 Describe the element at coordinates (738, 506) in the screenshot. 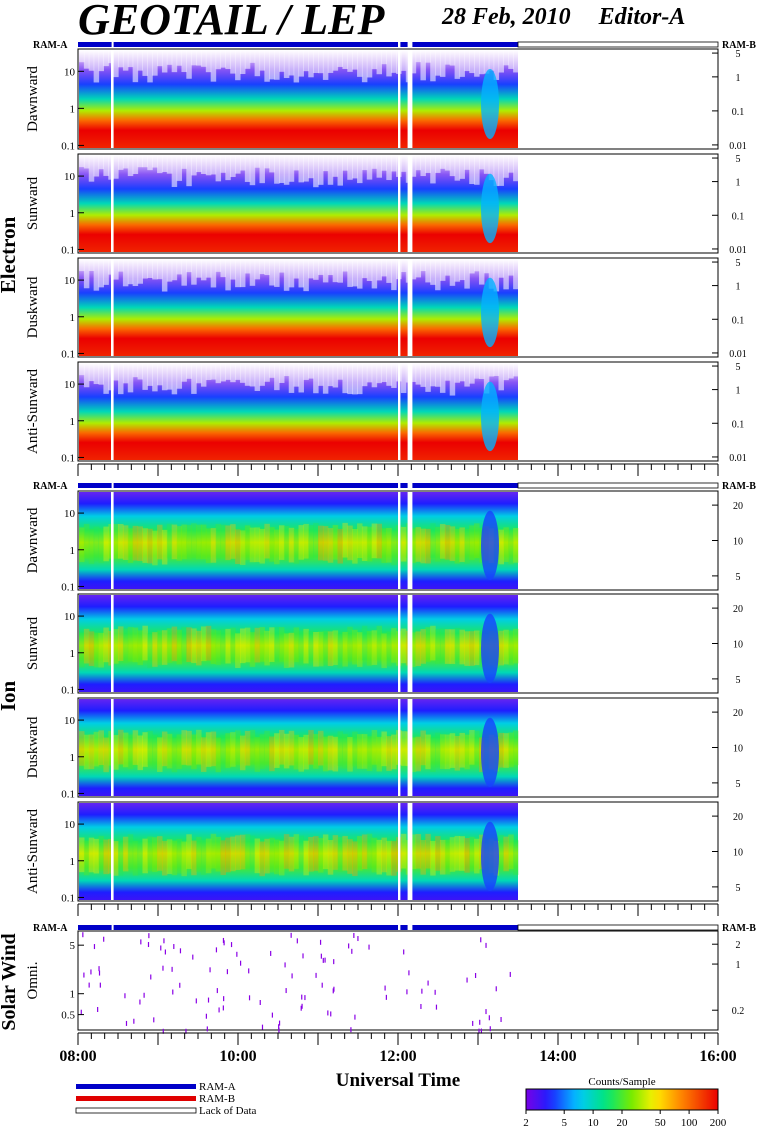

I see `right-tick-label: 20` at that location.